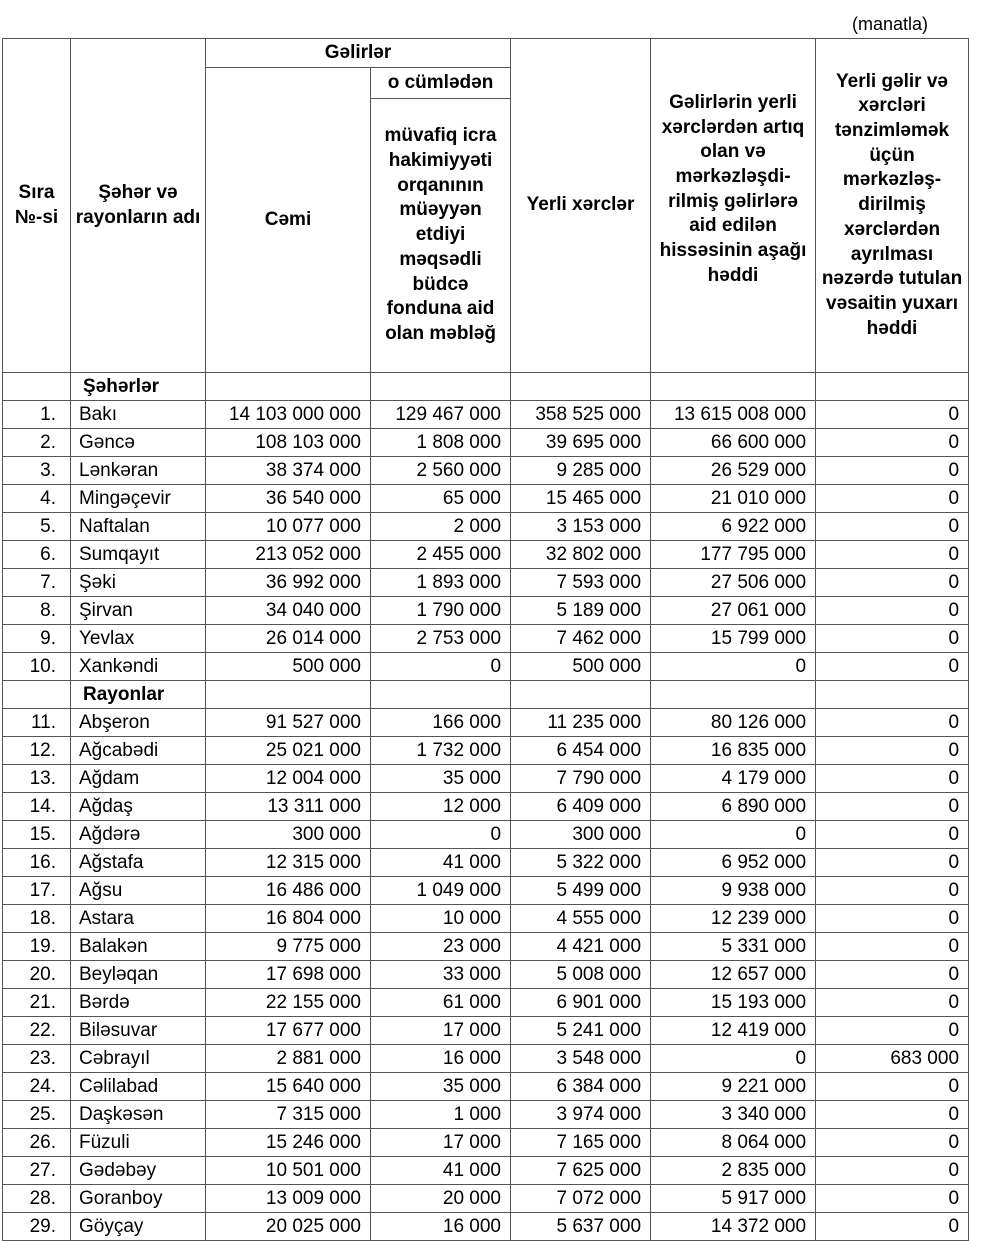 The height and width of the screenshot is (1241, 1000). Describe the element at coordinates (486, 834) in the screenshot. I see `table-row: 15. Ağdərə 300 000 0 300 000 0 0` at that location.